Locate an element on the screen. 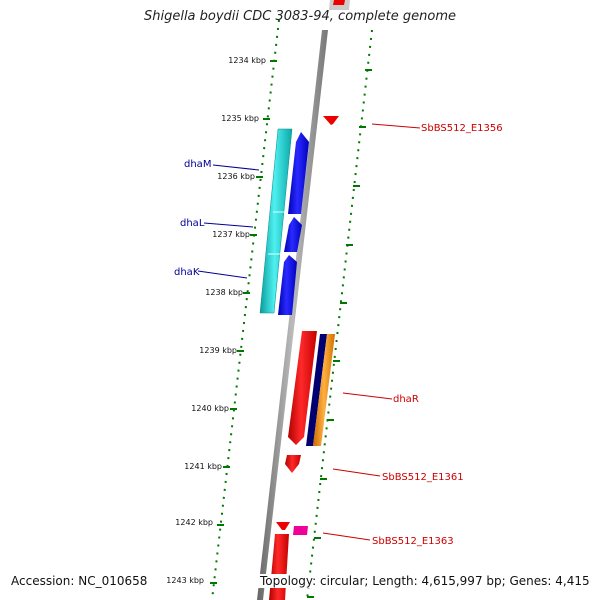 The width and height of the screenshot is (600, 600). gene-dhaK is located at coordinates (287, 285).